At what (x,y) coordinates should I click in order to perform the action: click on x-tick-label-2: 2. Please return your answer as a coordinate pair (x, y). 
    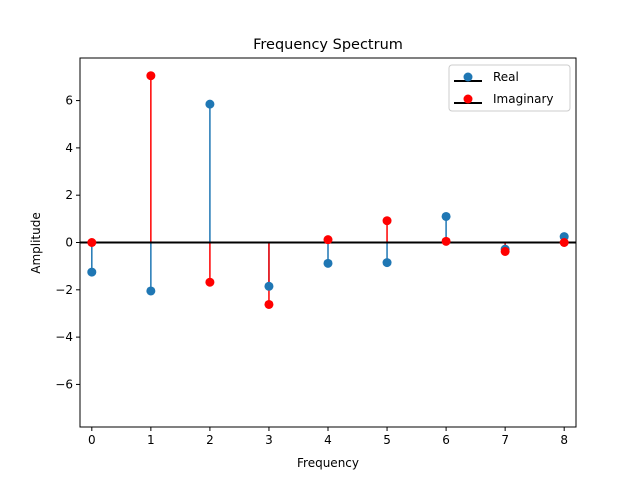
    Looking at the image, I should click on (210, 440).